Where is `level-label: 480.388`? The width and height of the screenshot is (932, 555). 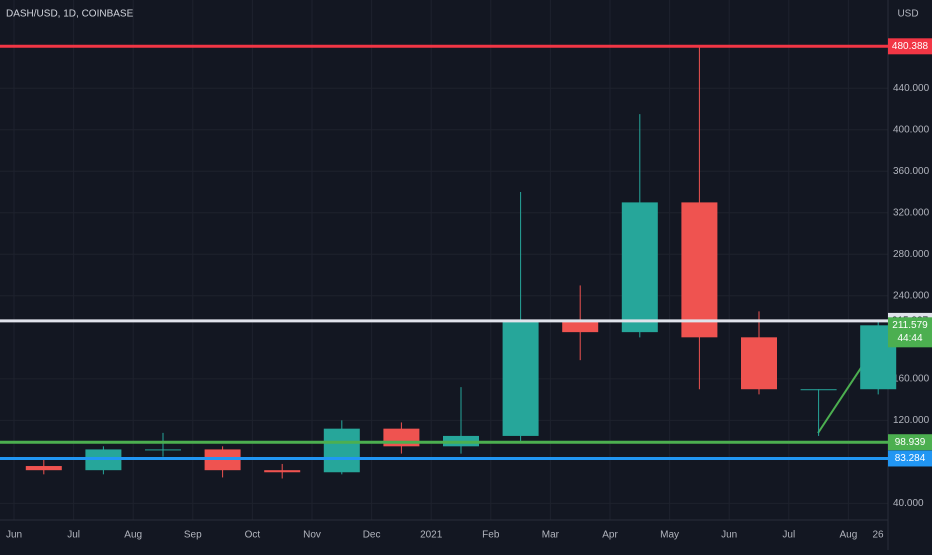
level-label: 480.388 is located at coordinates (910, 46).